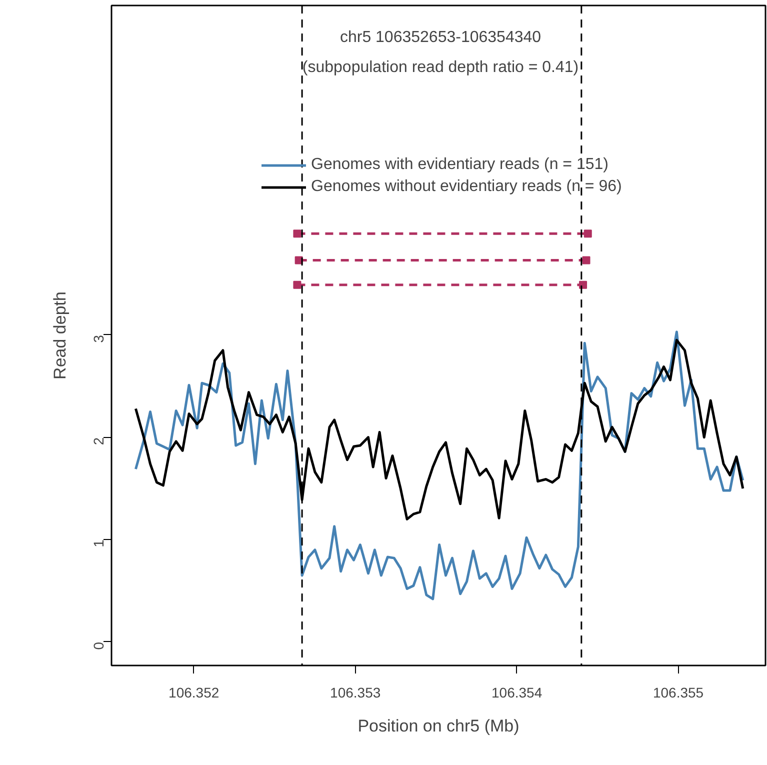 The image size is (767, 765). I want to click on legend-label: Genomes with evidentiary reads (n = 151), so click(459, 165).